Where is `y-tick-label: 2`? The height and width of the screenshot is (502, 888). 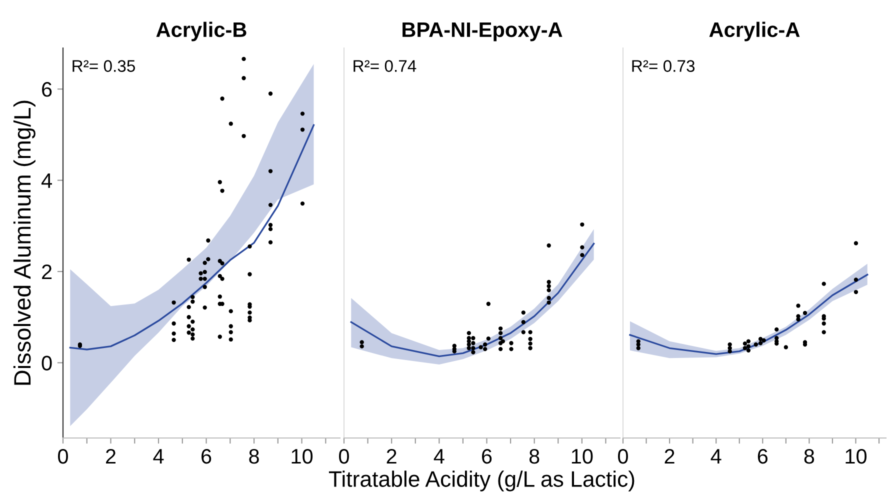
y-tick-label: 2 is located at coordinates (47, 272).